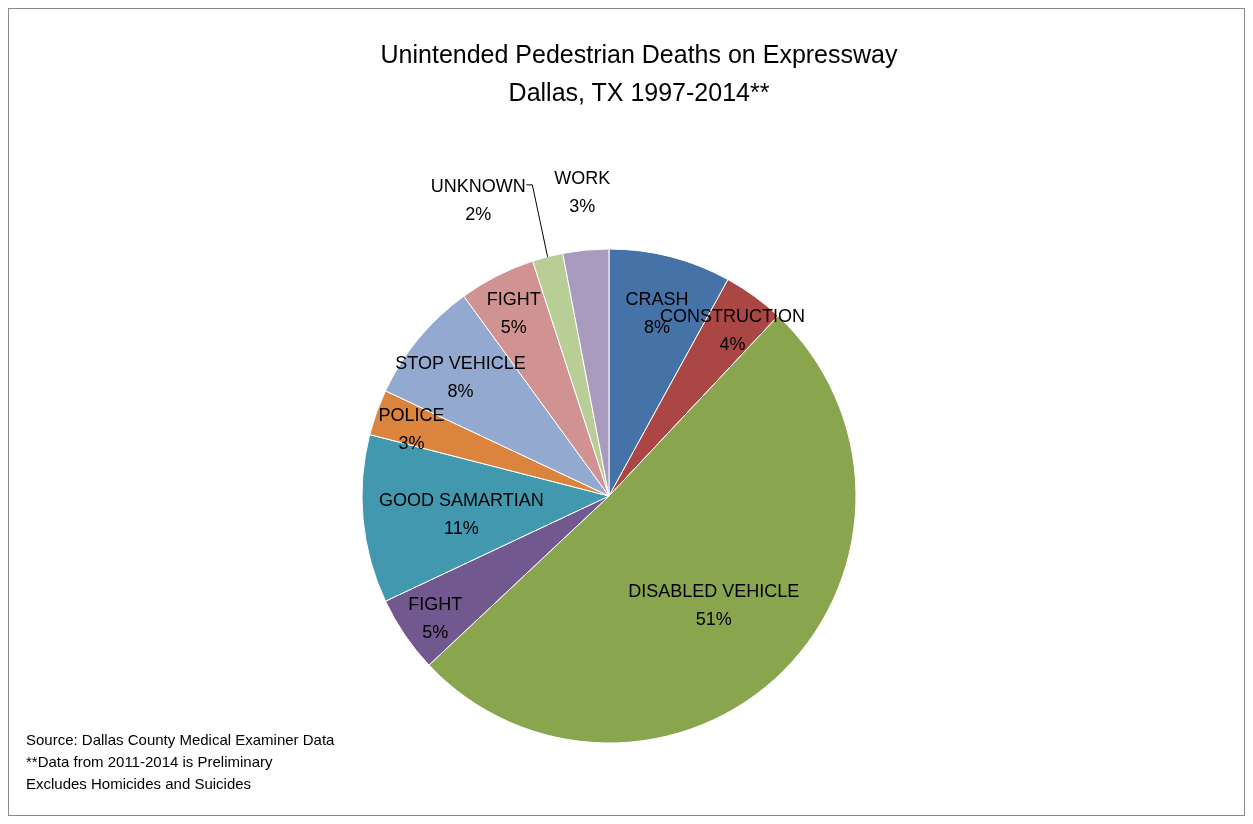  What do you see at coordinates (411, 414) in the screenshot?
I see `slice-label: POLICE` at bounding box center [411, 414].